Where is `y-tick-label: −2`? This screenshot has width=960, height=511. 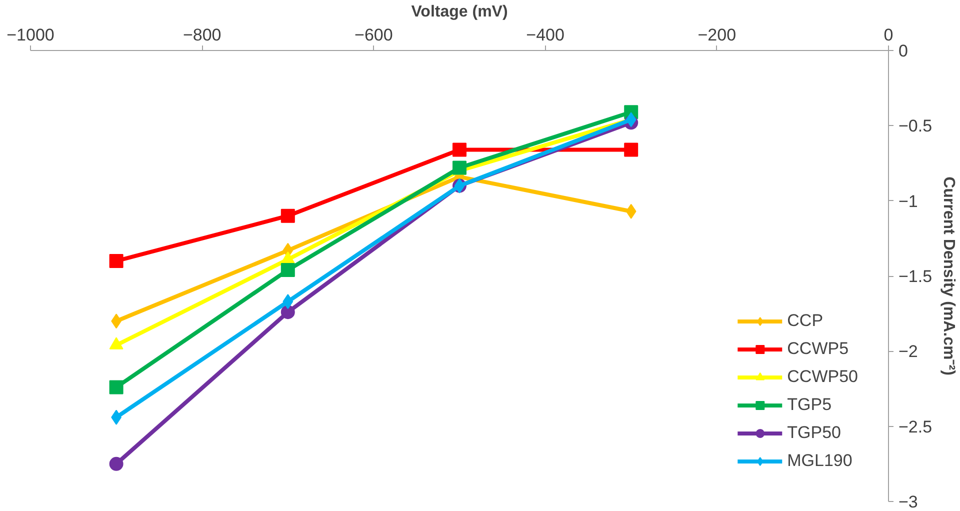 y-tick-label: −2 is located at coordinates (908, 352).